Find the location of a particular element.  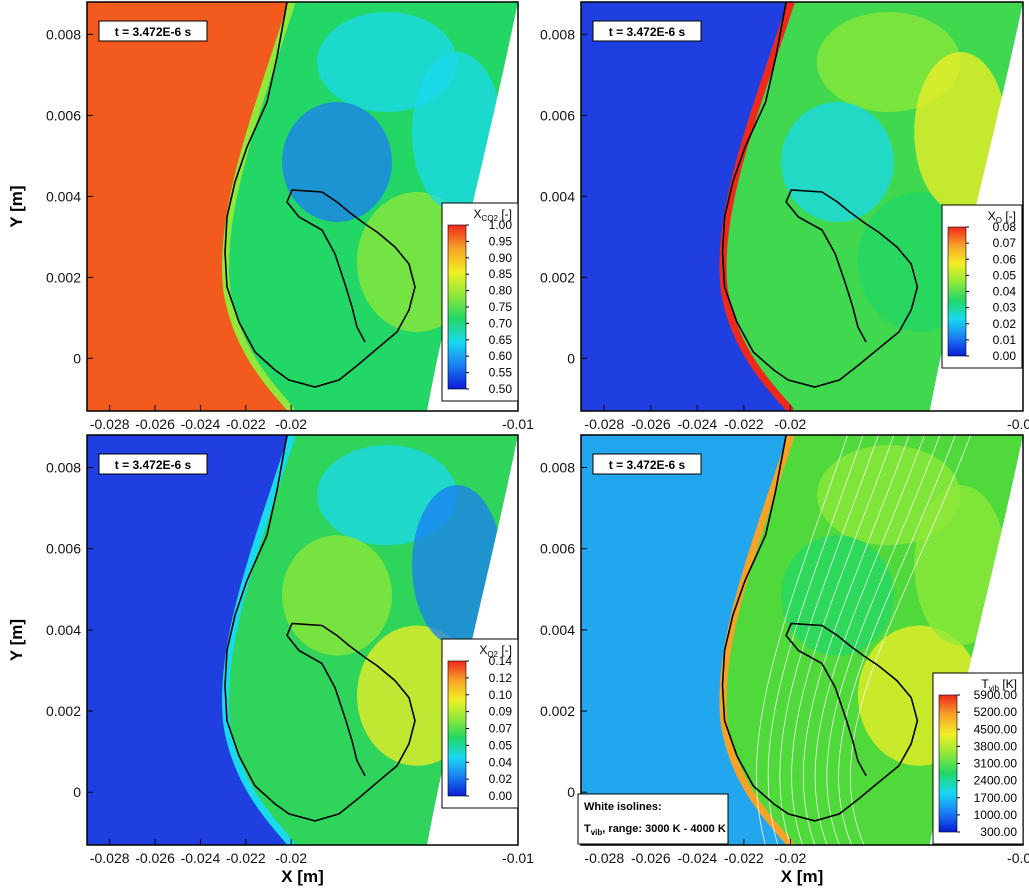

colorbar-tick-label: 0.14 is located at coordinates (501, 661).